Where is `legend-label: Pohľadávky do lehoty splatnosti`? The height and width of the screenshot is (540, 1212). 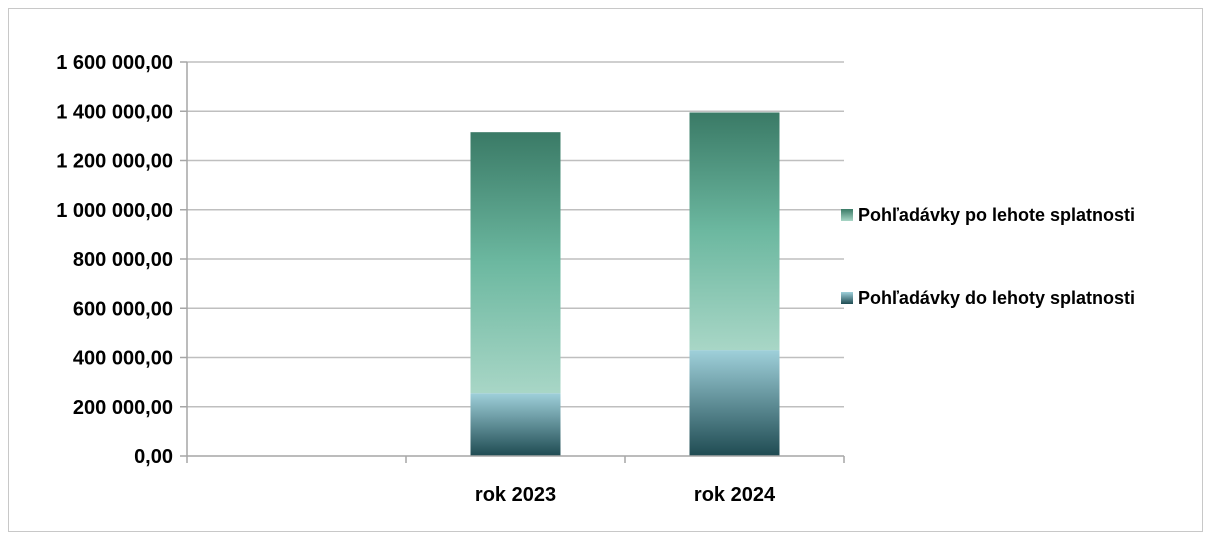 legend-label: Pohľadávky do lehoty splatnosti is located at coordinates (996, 298).